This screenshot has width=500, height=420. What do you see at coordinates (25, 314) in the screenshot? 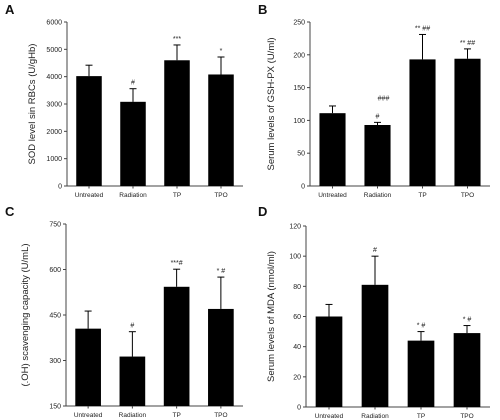
I see `y-axis-title: (.OH) scavenging capacity (U/mL)` at bounding box center [25, 314].